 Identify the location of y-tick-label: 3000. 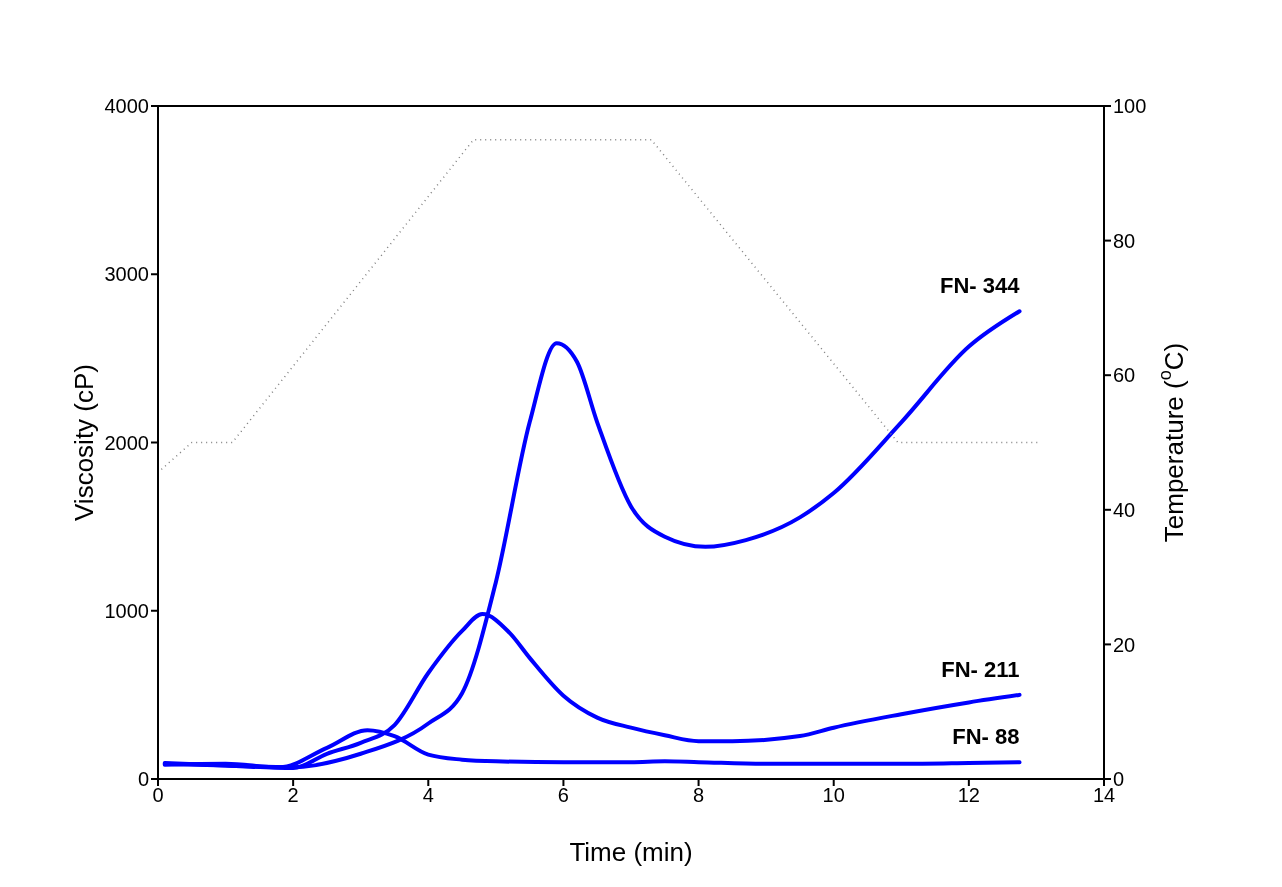
(126, 274).